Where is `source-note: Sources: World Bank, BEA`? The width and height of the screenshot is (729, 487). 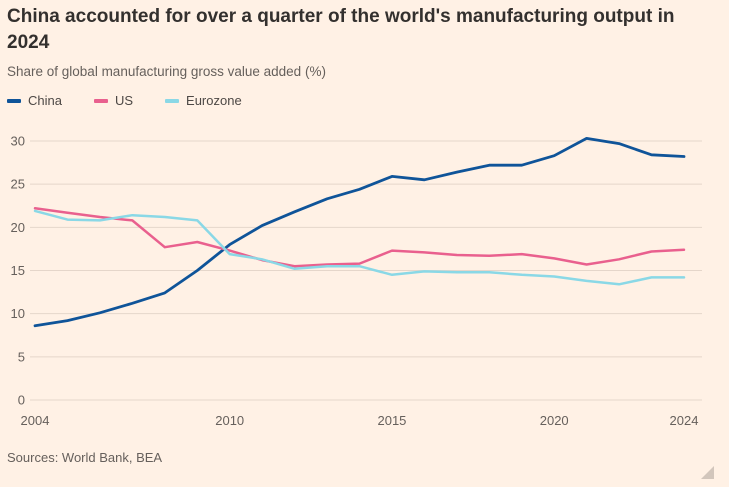 source-note: Sources: World Bank, BEA is located at coordinates (85, 457).